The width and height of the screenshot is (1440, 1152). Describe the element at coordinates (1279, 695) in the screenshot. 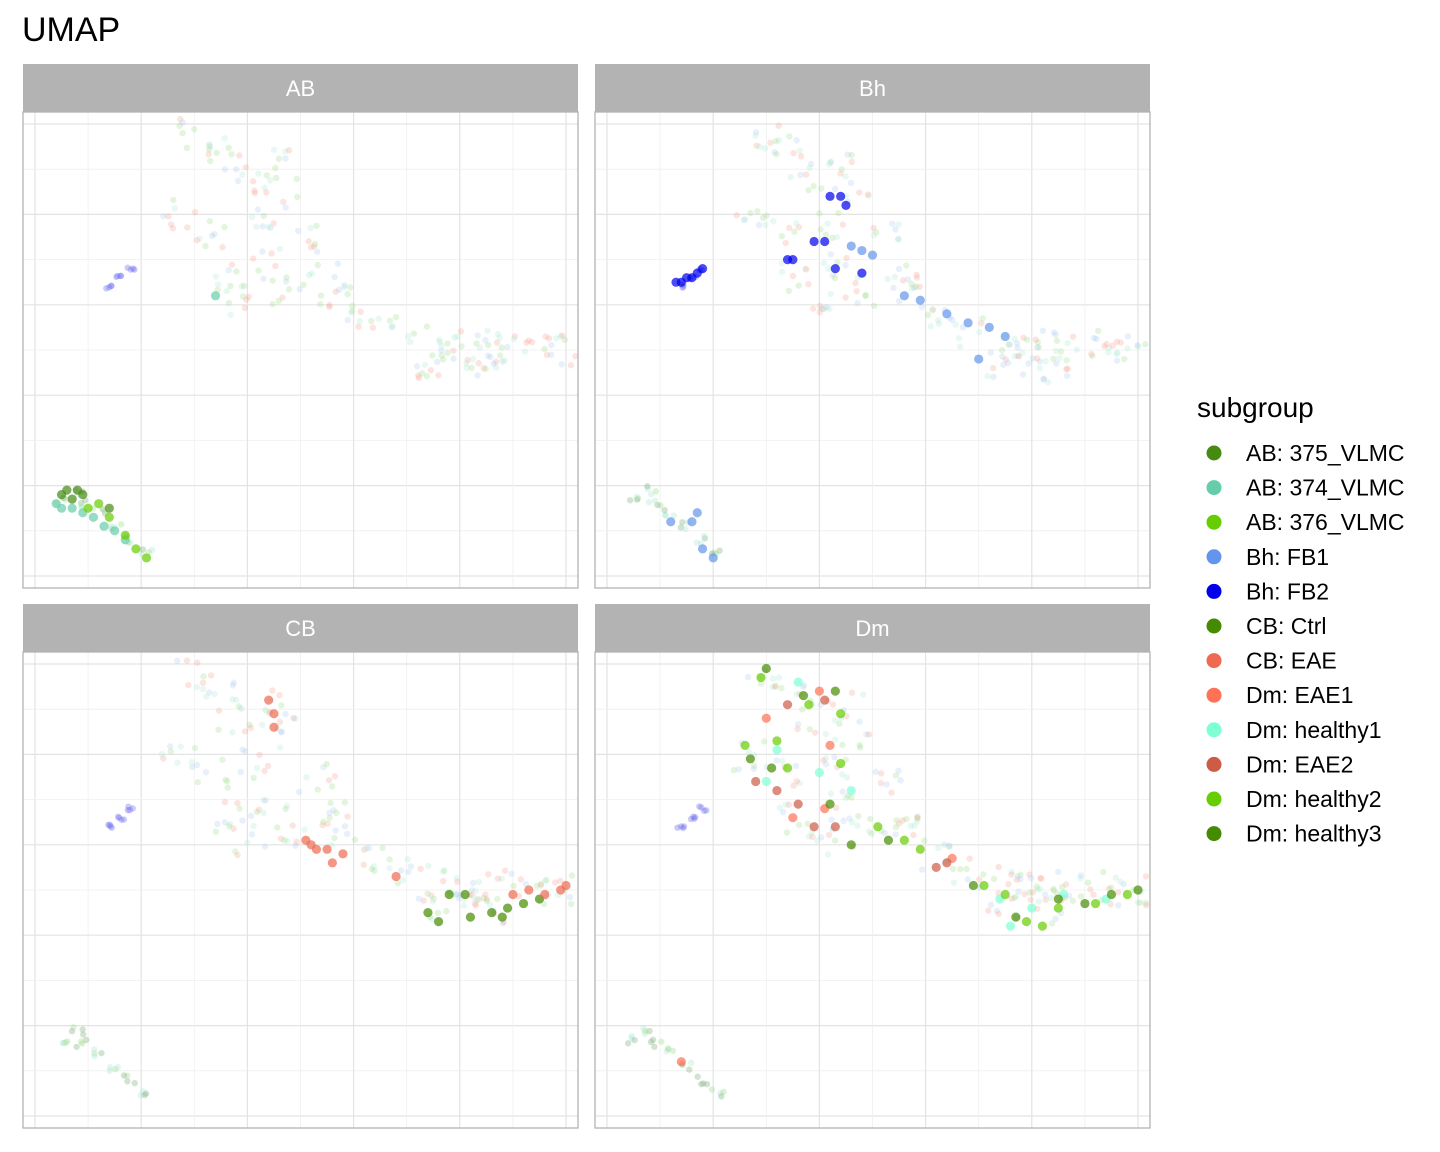

I see `legend-item: Dm: EAE1` at that location.